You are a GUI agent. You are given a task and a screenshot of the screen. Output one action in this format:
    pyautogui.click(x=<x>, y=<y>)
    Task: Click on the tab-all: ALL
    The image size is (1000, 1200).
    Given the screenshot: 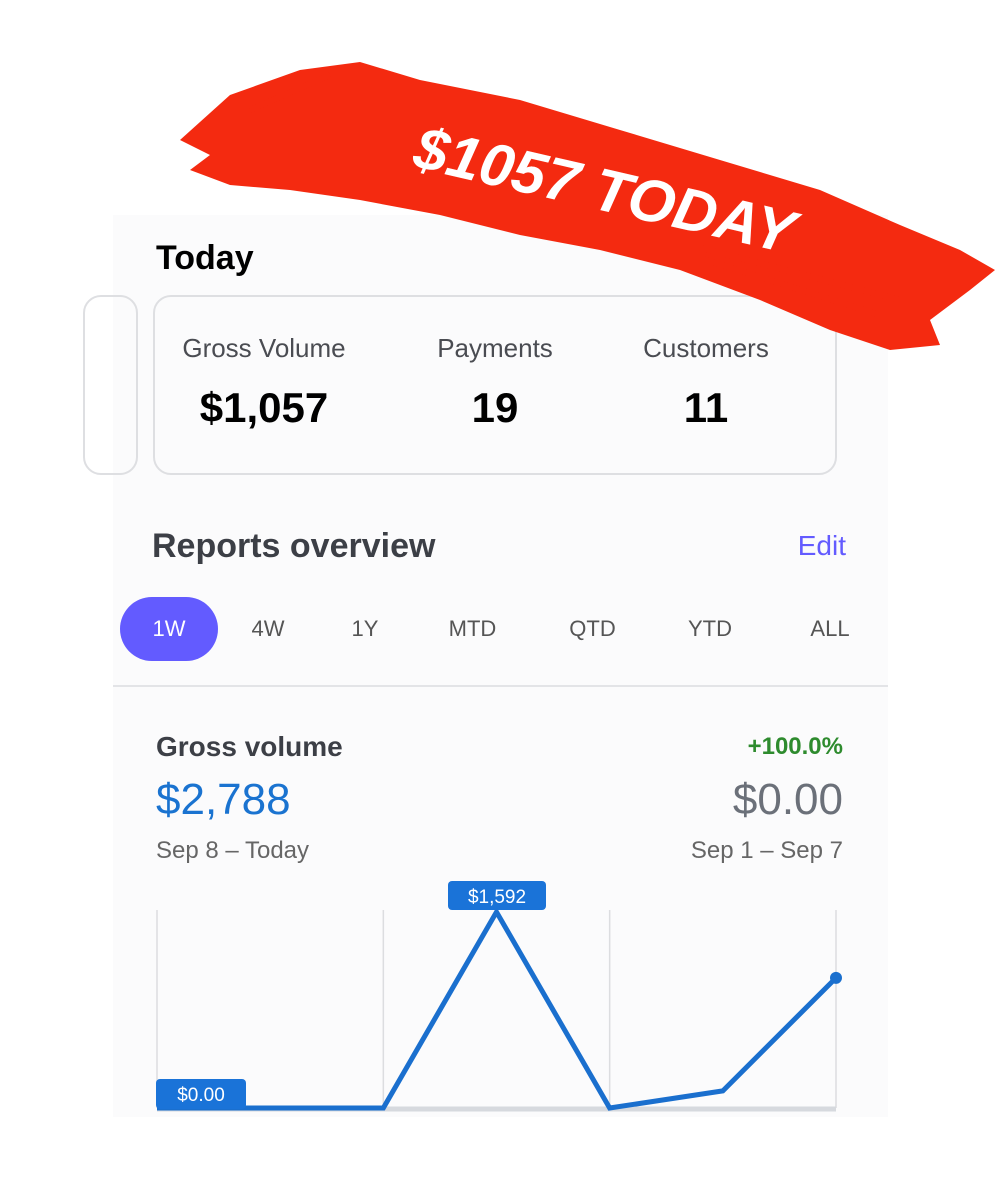 What is the action you would take?
    pyautogui.click(x=830, y=628)
    